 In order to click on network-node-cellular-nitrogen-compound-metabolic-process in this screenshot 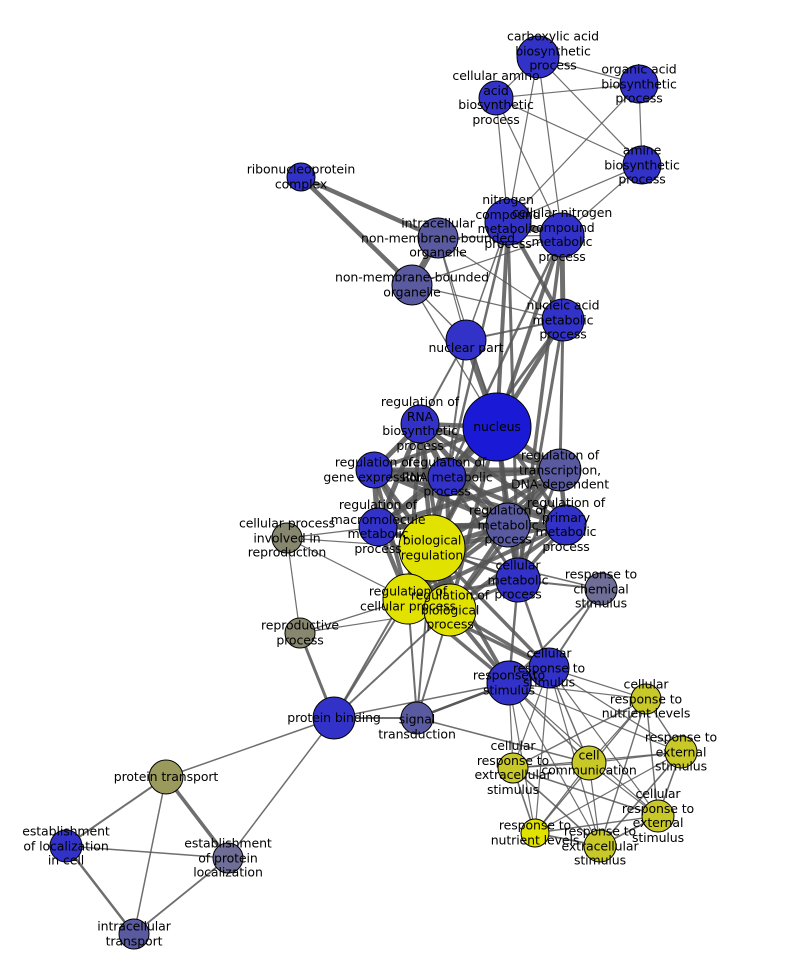, I will do `click(562, 235)`.